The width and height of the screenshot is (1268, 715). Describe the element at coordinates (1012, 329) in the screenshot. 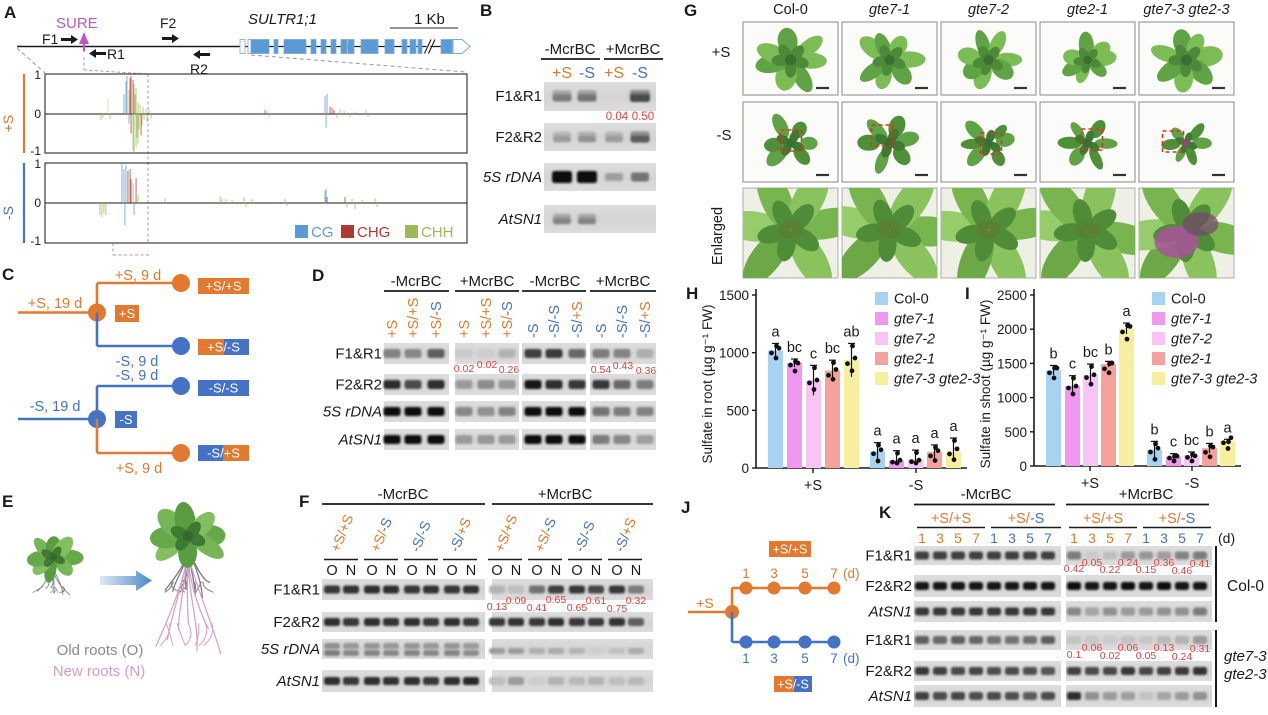

I see `svg-text: 2000` at that location.